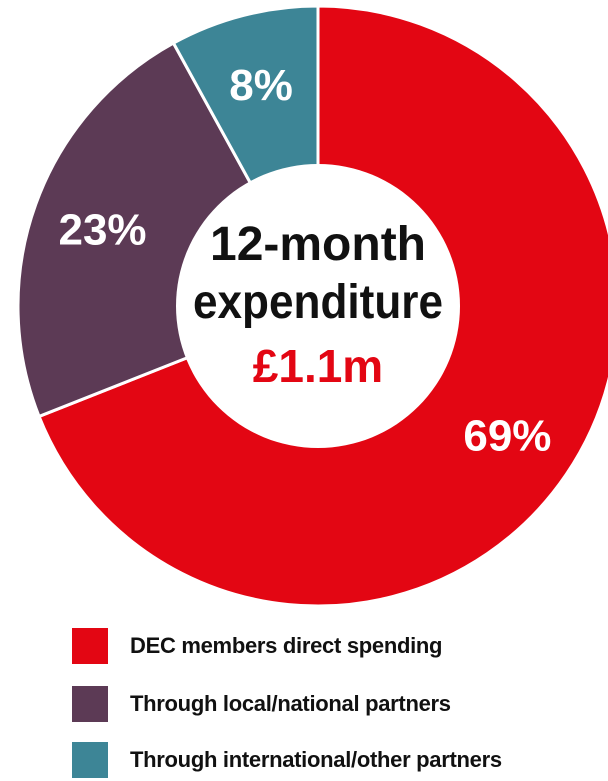  What do you see at coordinates (318, 366) in the screenshot?
I see `center-value: £1.1m` at bounding box center [318, 366].